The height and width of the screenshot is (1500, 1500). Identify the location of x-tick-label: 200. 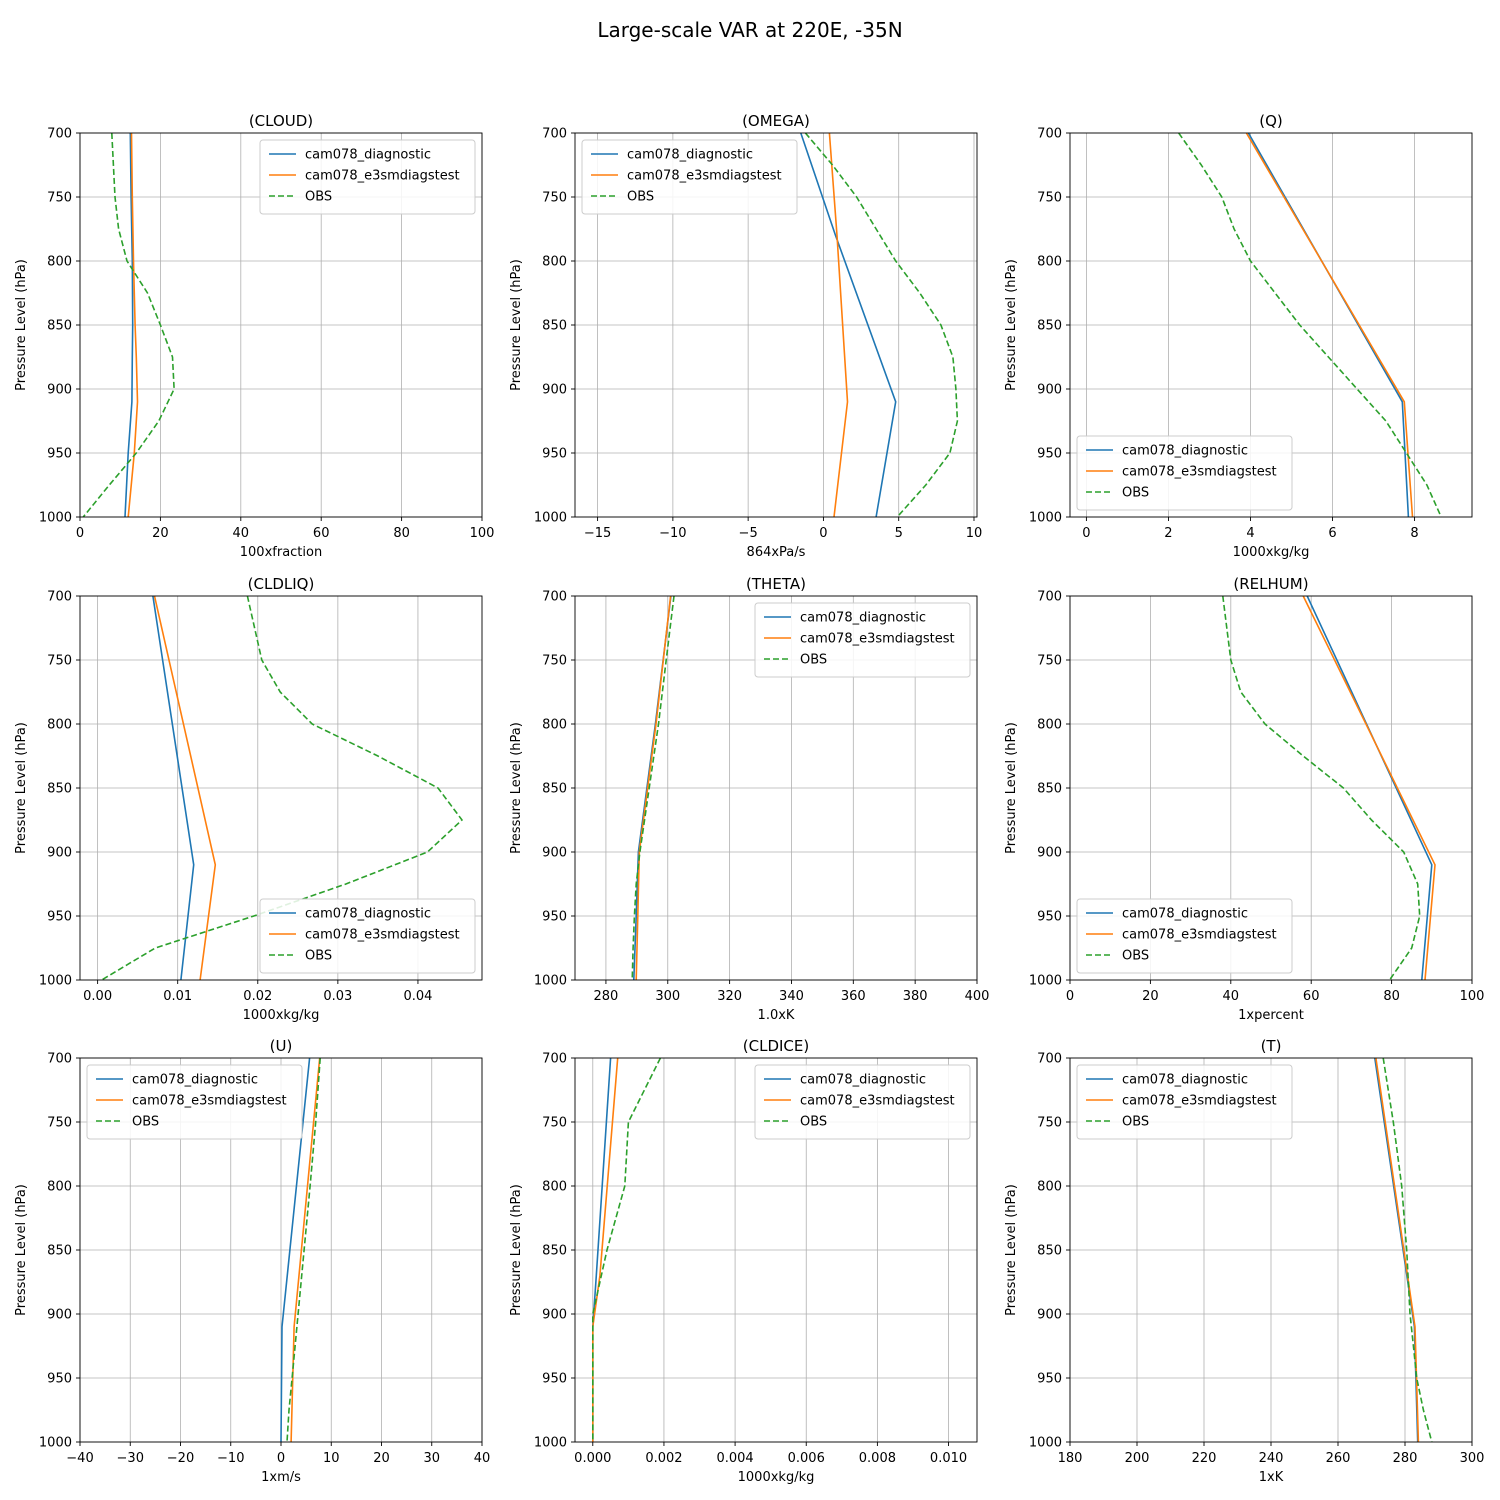
(1137, 1458).